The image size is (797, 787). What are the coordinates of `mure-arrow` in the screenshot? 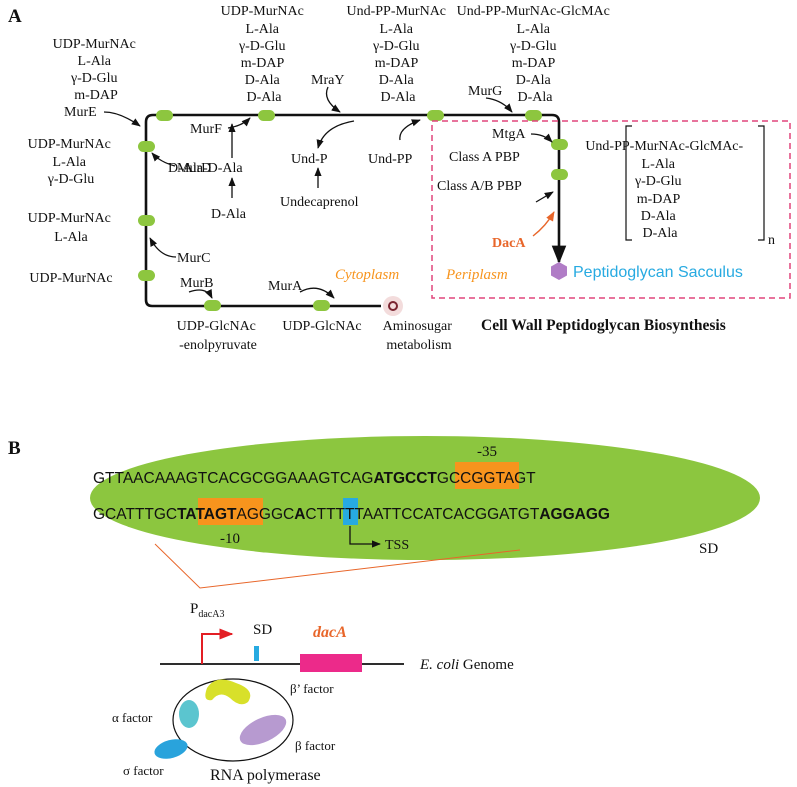 It's located at (122, 119).